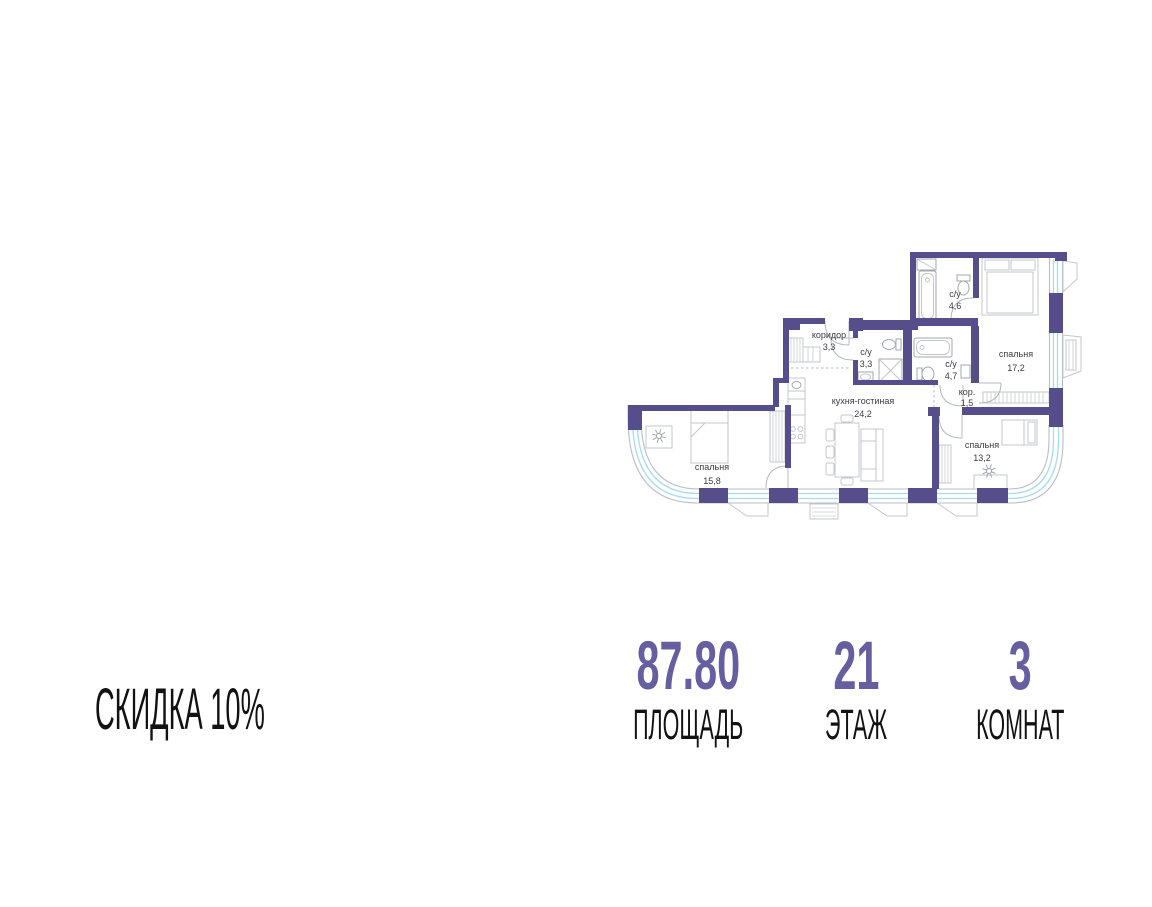  What do you see at coordinates (180, 709) in the screenshot?
I see `discount-text: СКИДКА 10%` at bounding box center [180, 709].